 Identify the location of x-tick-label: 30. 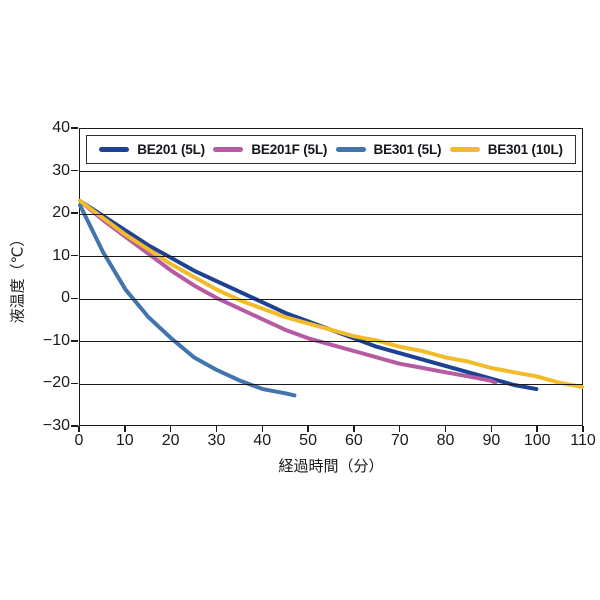
(216, 440).